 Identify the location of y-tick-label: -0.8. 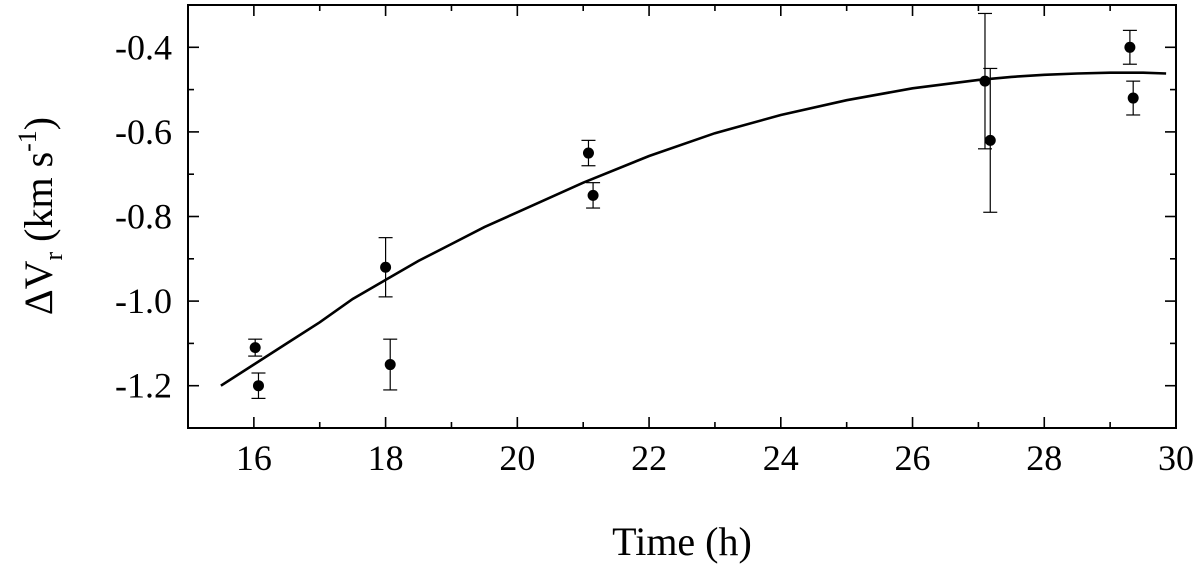
(143, 217).